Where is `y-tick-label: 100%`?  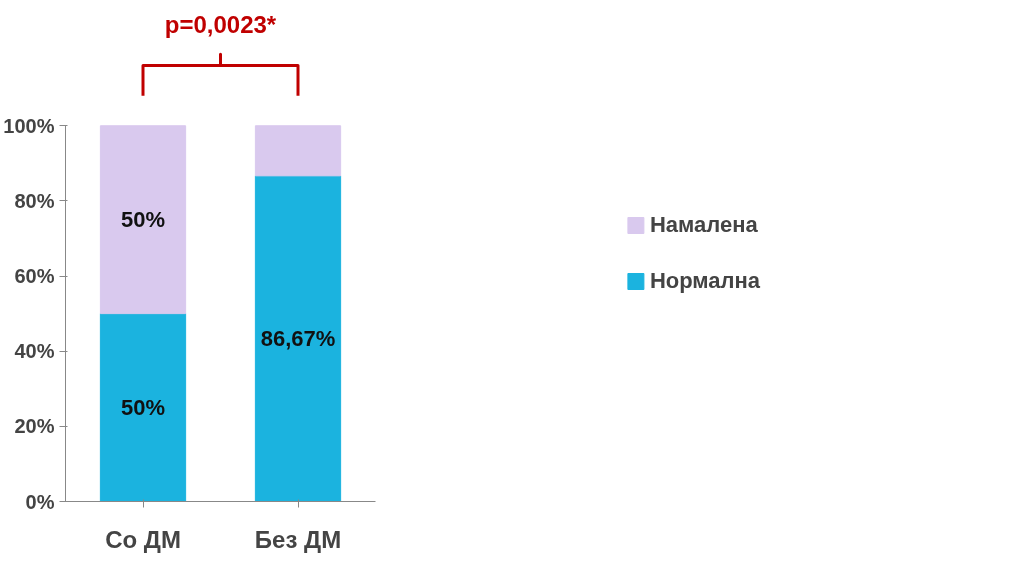
y-tick-label: 100% is located at coordinates (29, 125).